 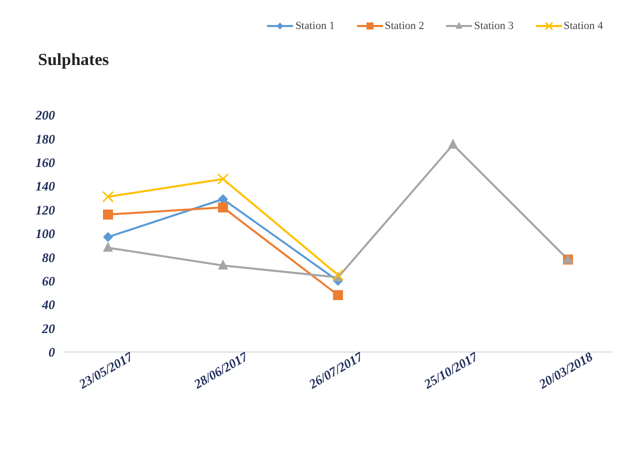 What do you see at coordinates (583, 26) in the screenshot?
I see `legend-label: Station 4` at bounding box center [583, 26].